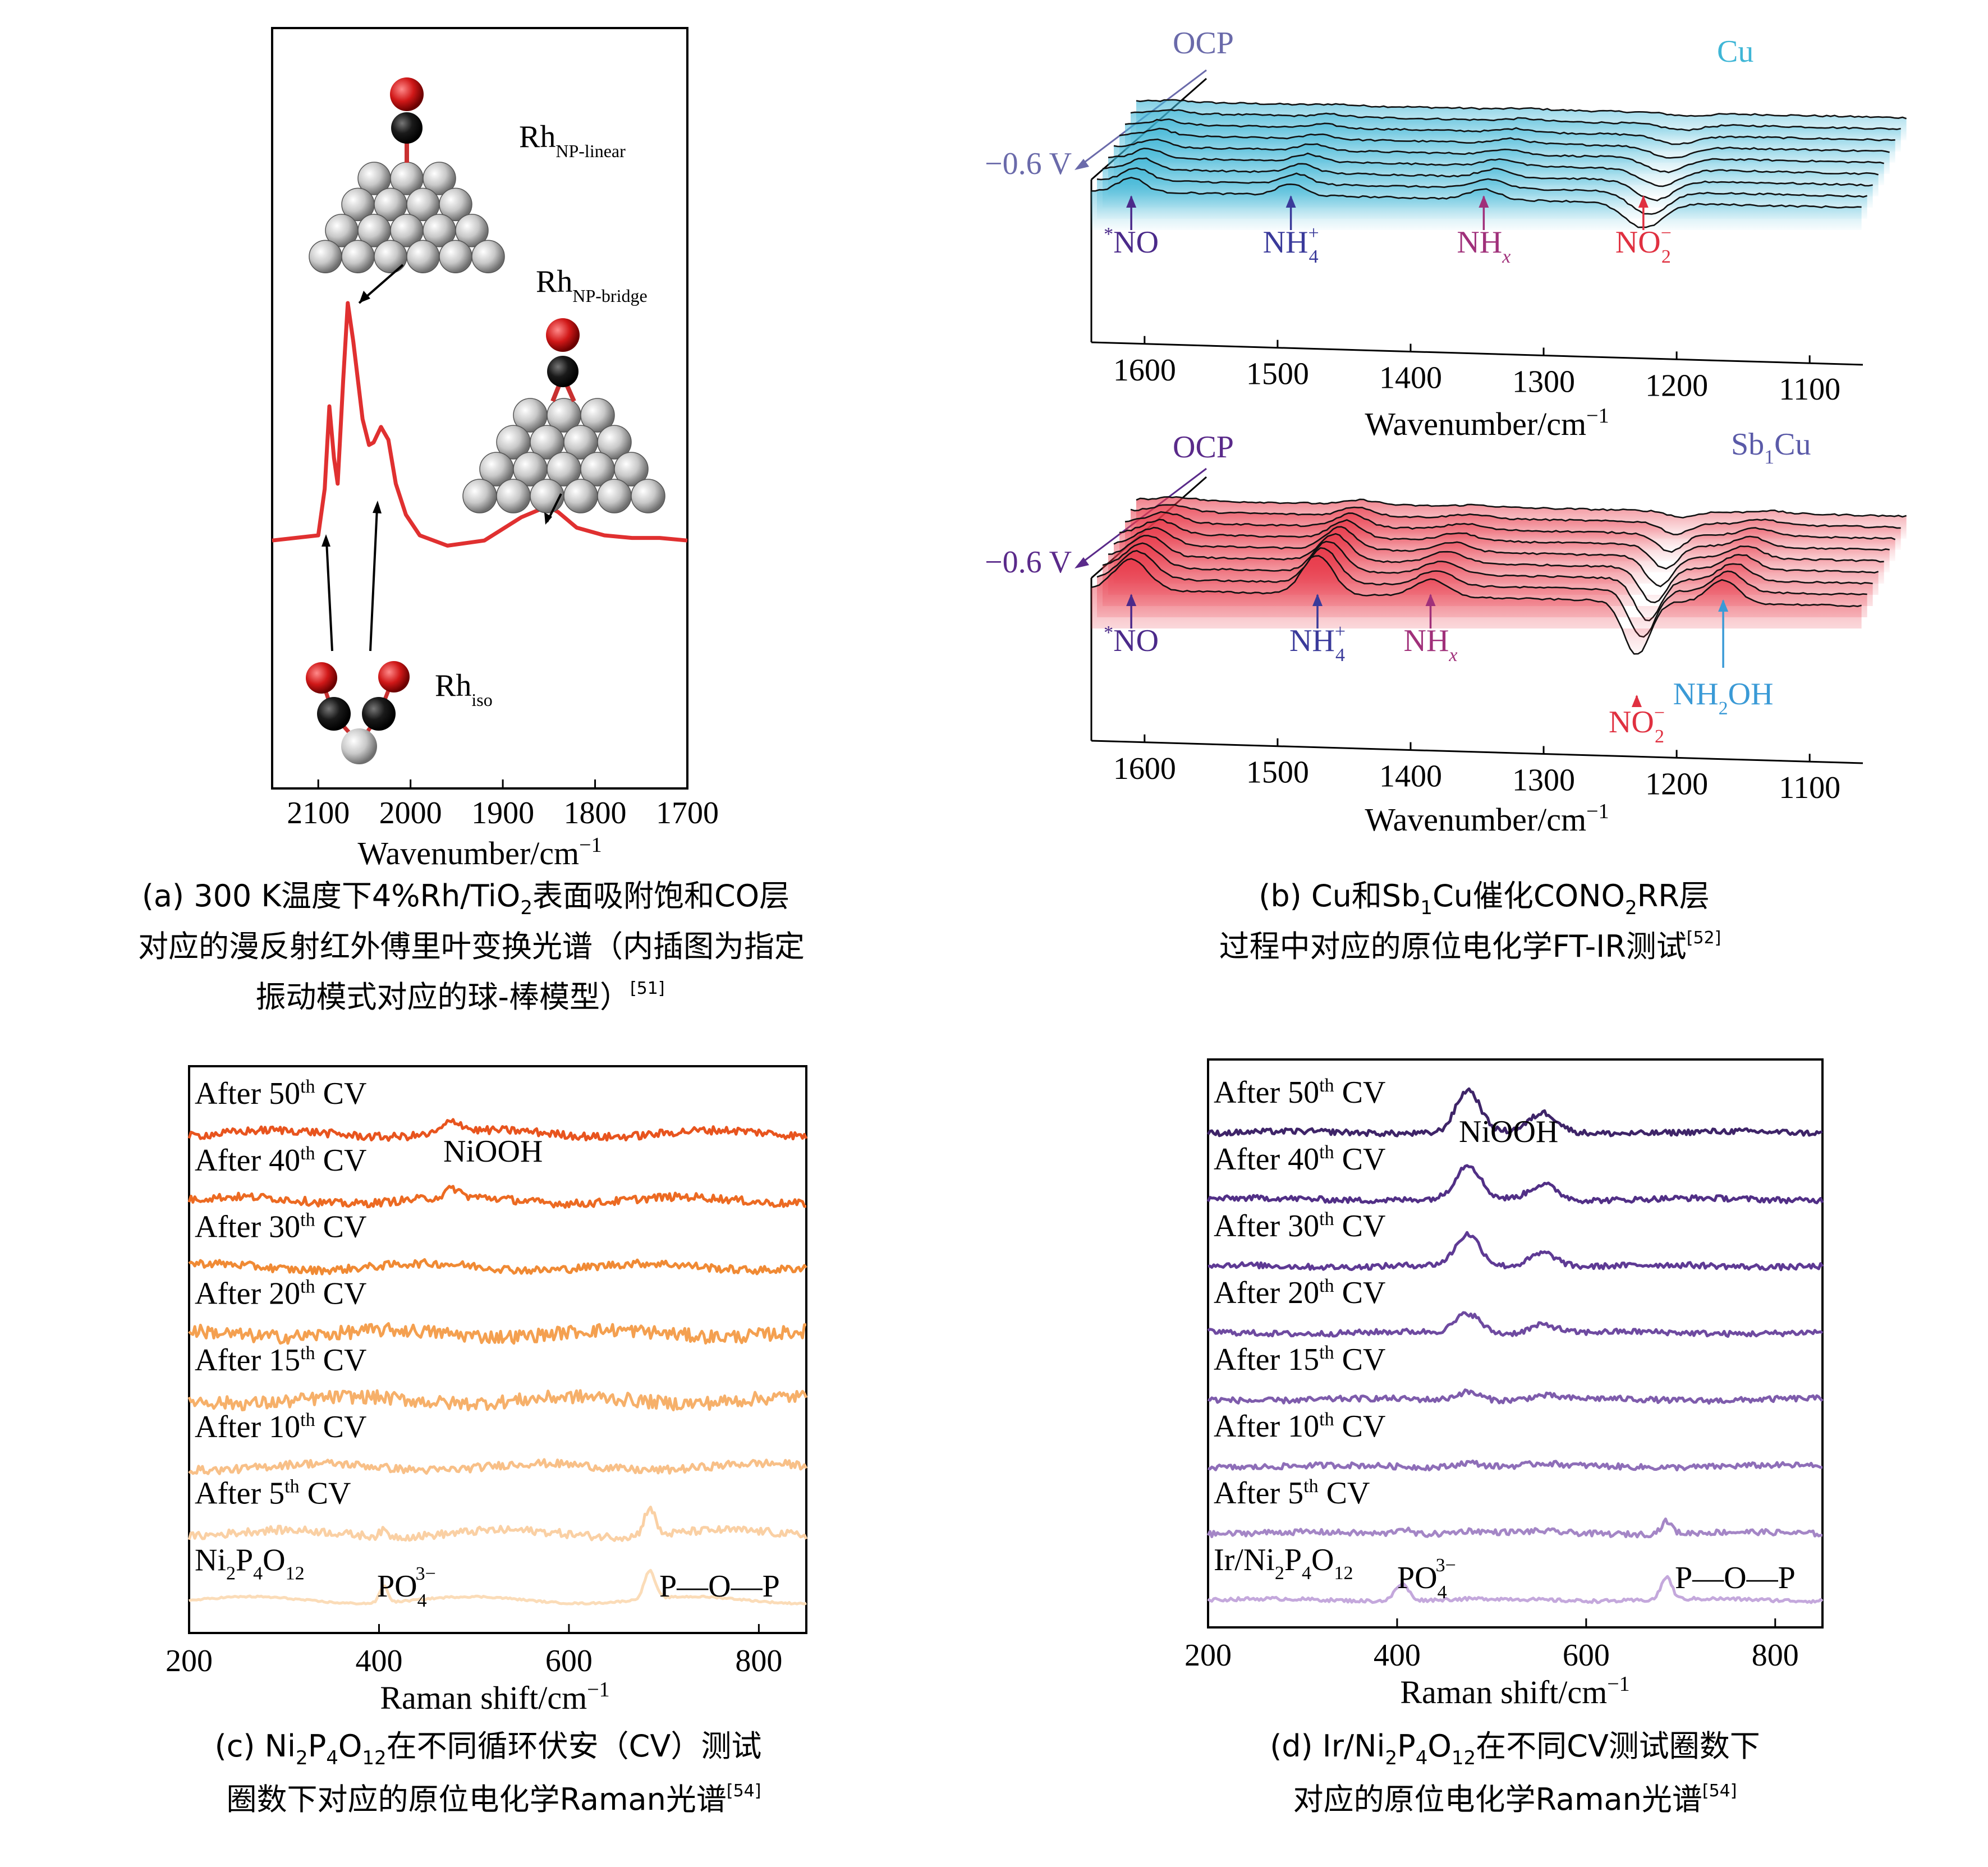 The width and height of the screenshot is (1988, 1867). Describe the element at coordinates (1487, 423) in the screenshot. I see `b-top-xlabel: Wavenumber/cm−1` at that location.